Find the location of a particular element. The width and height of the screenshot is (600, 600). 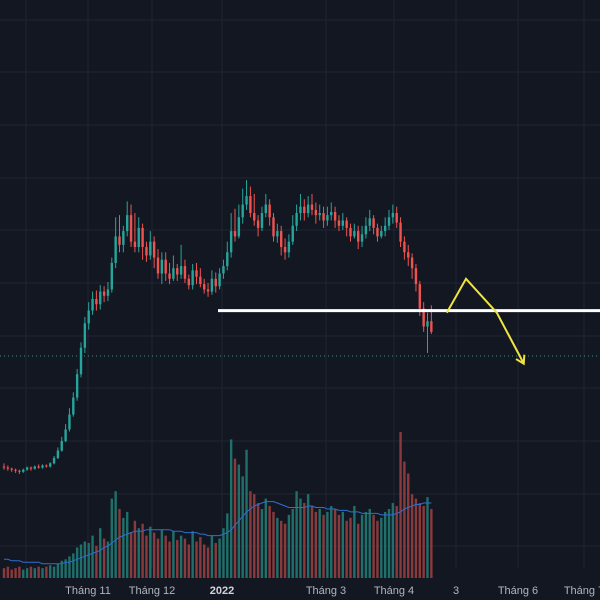

x-tick-label: Tháng 11 is located at coordinates (88, 591).